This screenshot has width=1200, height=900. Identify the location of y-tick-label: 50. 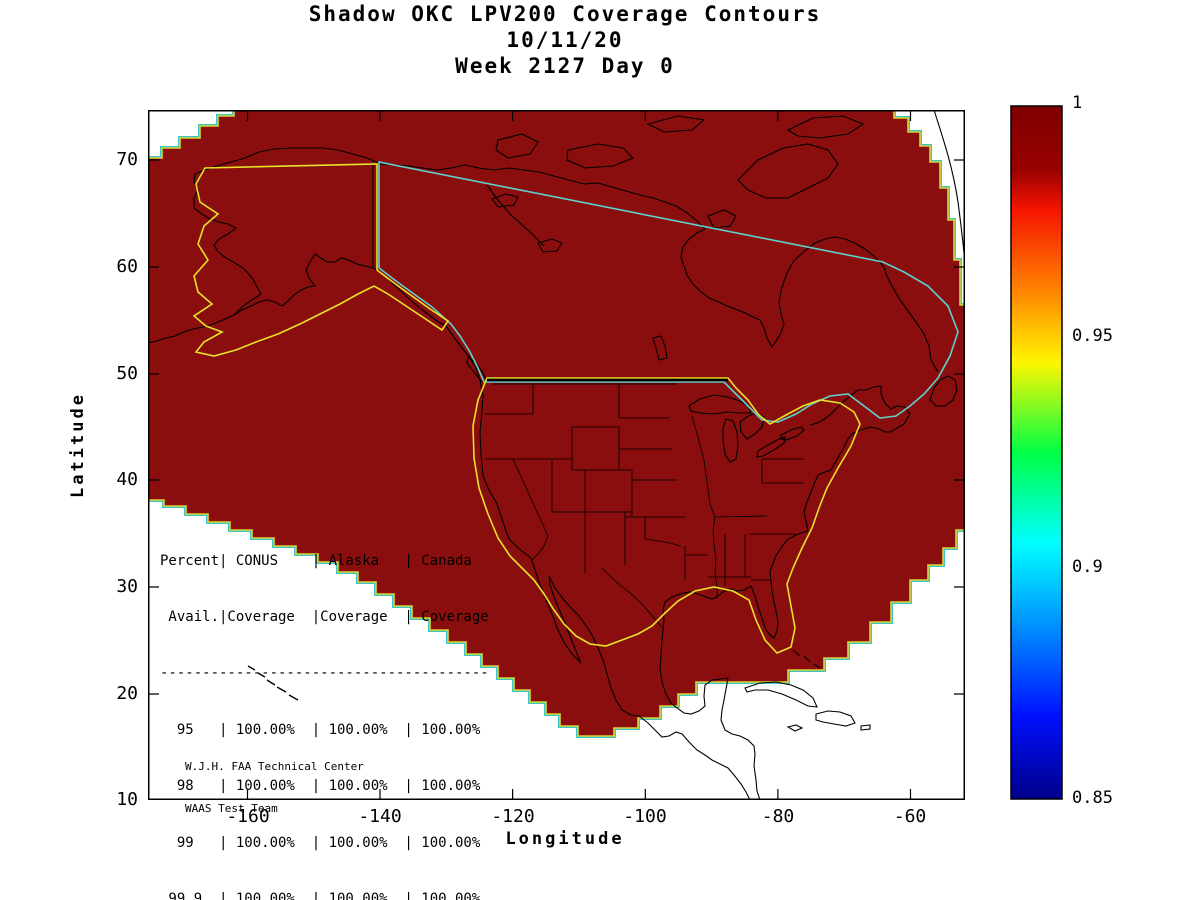
(127, 373).